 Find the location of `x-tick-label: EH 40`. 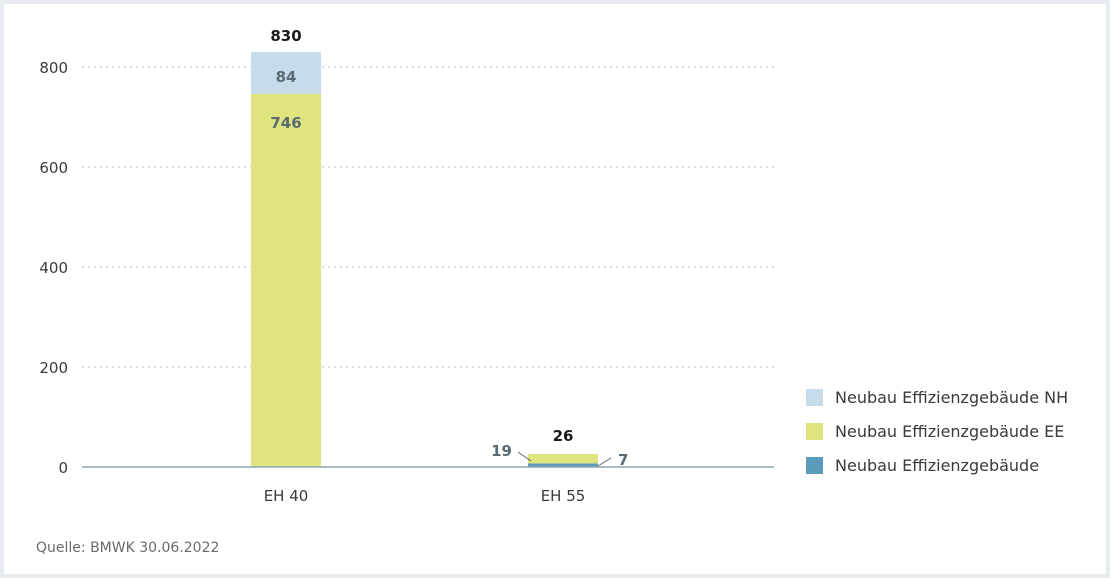

x-tick-label: EH 40 is located at coordinates (286, 496).